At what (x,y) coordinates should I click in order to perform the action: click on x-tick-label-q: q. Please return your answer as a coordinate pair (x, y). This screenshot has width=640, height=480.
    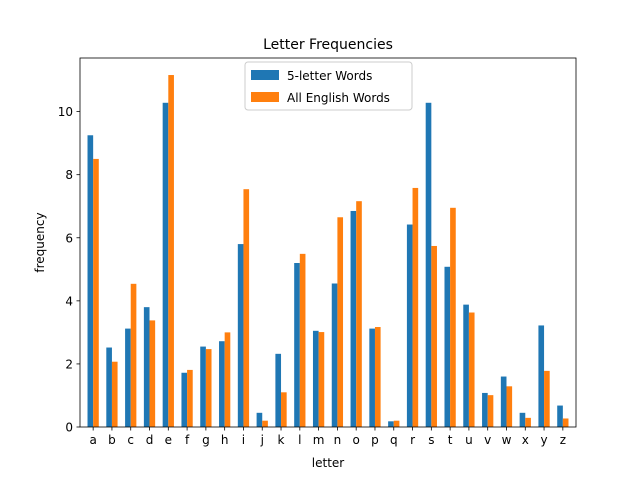
    Looking at the image, I should click on (394, 440).